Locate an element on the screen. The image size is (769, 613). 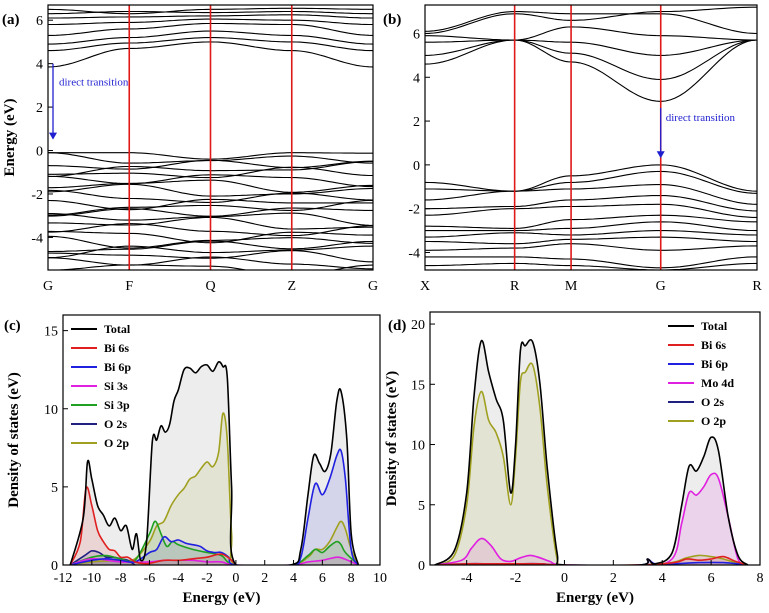
xtick-label-c: -2 is located at coordinates (207, 578).